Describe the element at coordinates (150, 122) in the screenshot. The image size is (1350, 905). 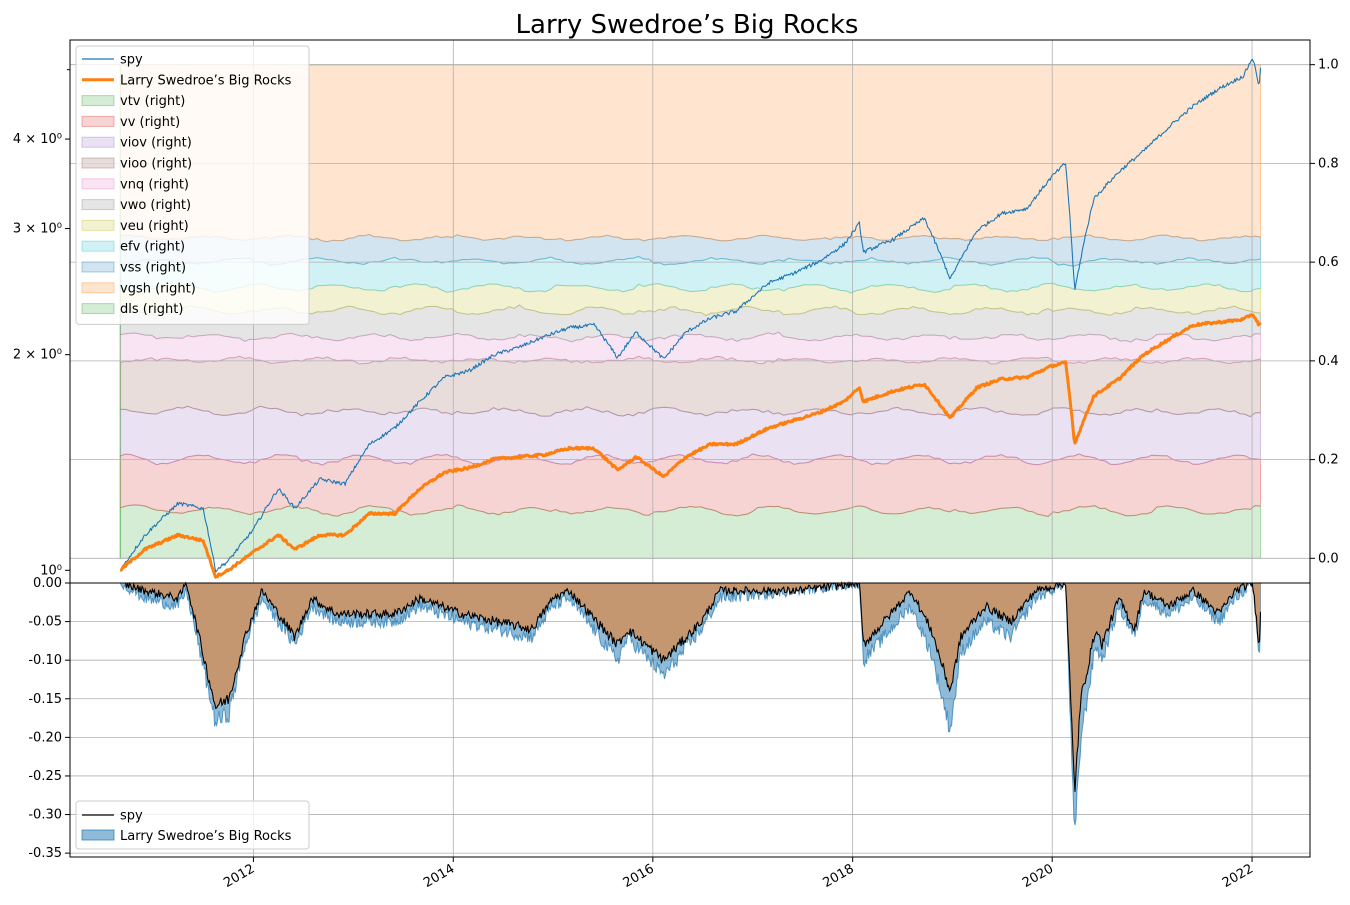
I see `legend-label-vv-right: vv (right)` at that location.